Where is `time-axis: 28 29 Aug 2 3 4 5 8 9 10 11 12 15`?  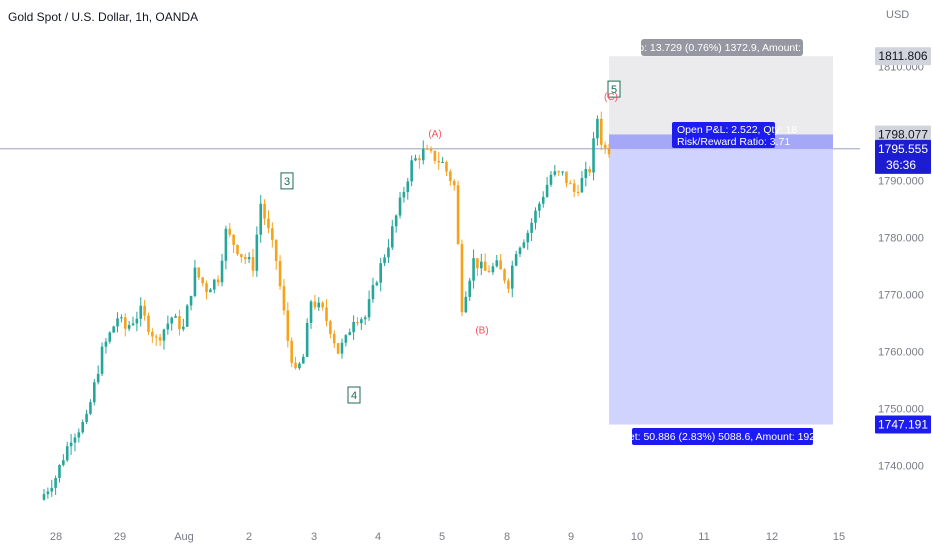 time-axis: 28 29 Aug 2 3 4 5 8 9 10 11 12 15 is located at coordinates (447, 537).